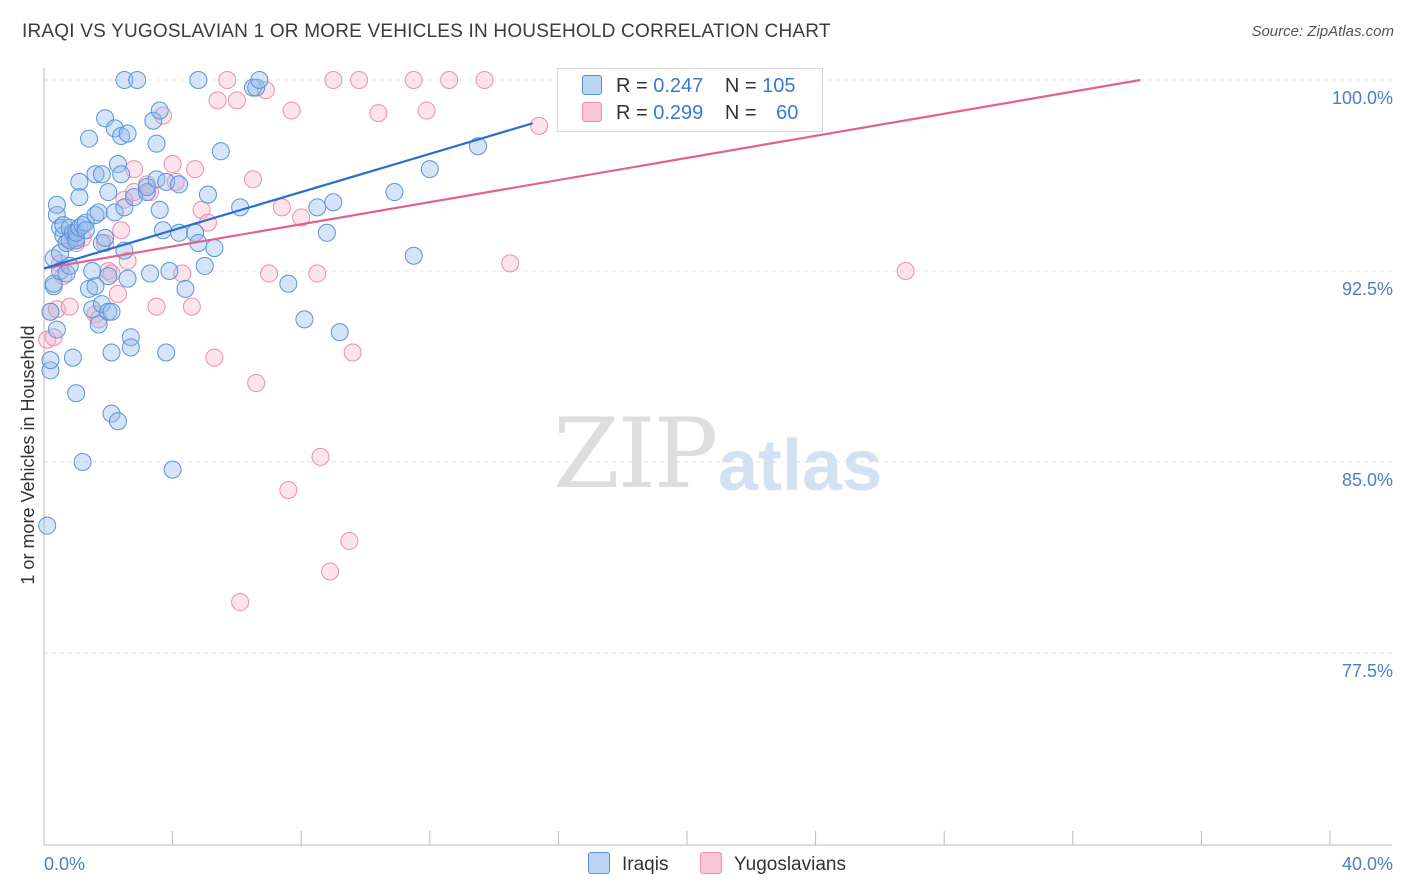 This screenshot has width=1406, height=892. What do you see at coordinates (64, 864) in the screenshot?
I see `x-tick-label-min: 0.0%` at bounding box center [64, 864].